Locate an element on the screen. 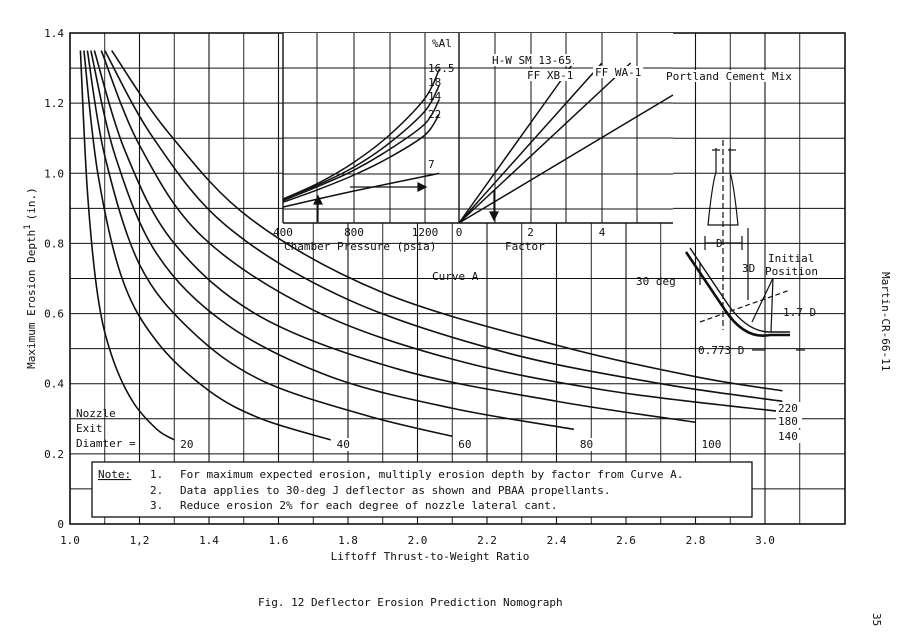 The height and width of the screenshot is (641, 912). arrow-down-head is located at coordinates (494, 216).